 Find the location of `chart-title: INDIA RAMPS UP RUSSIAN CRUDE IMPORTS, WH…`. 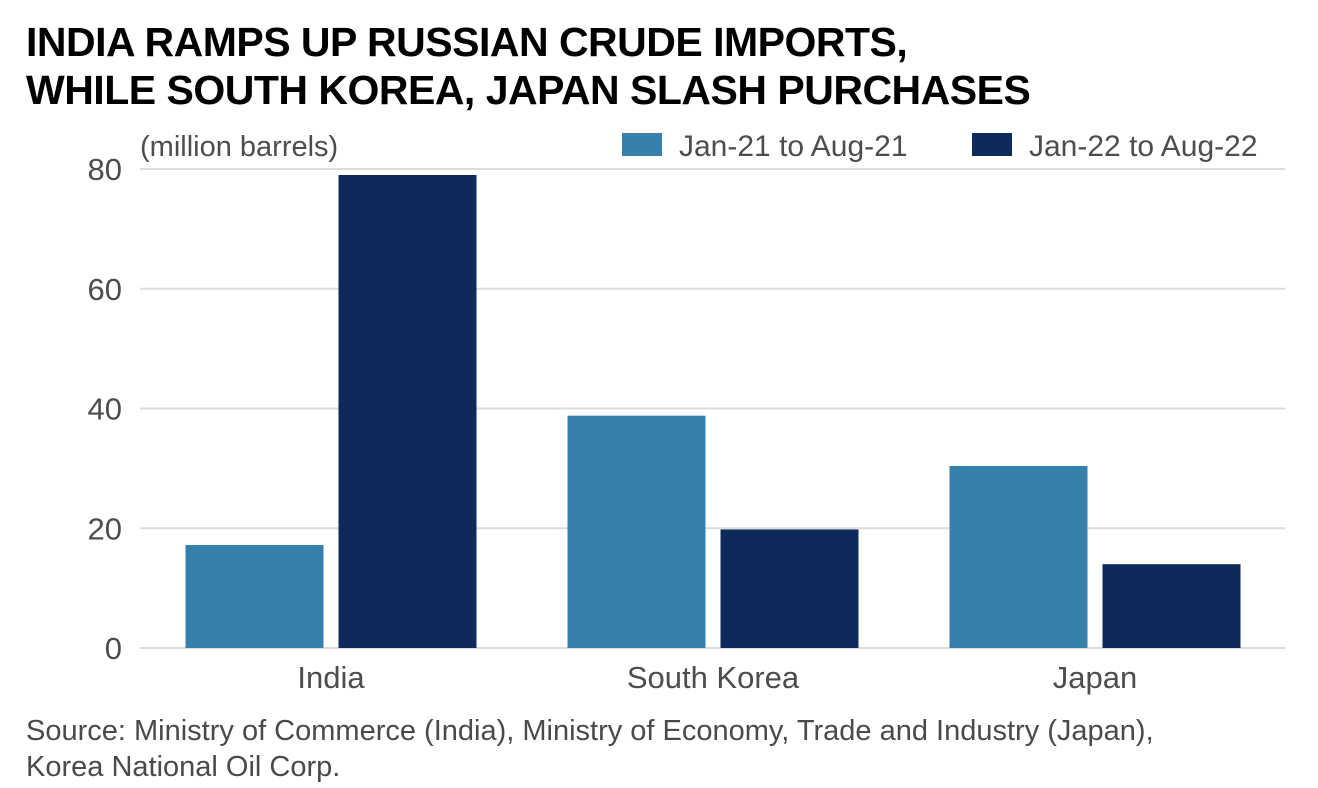

chart-title: INDIA RAMPS UP RUSSIAN CRUDE IMPORTS, WH… is located at coordinates (661, 66).